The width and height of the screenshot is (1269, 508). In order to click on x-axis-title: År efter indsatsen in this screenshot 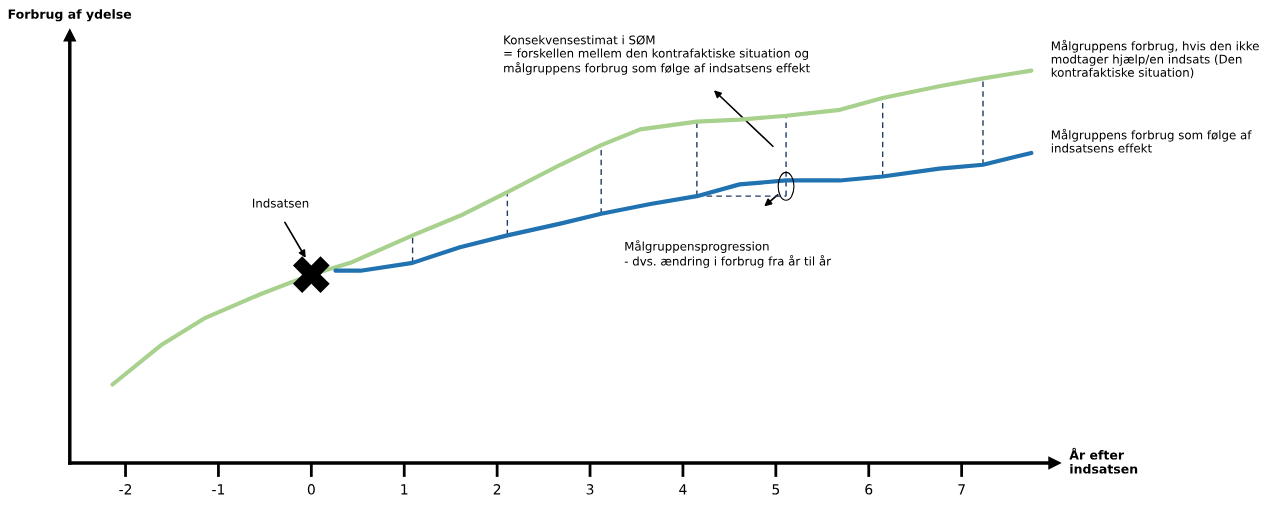, I will do `click(1103, 460)`.